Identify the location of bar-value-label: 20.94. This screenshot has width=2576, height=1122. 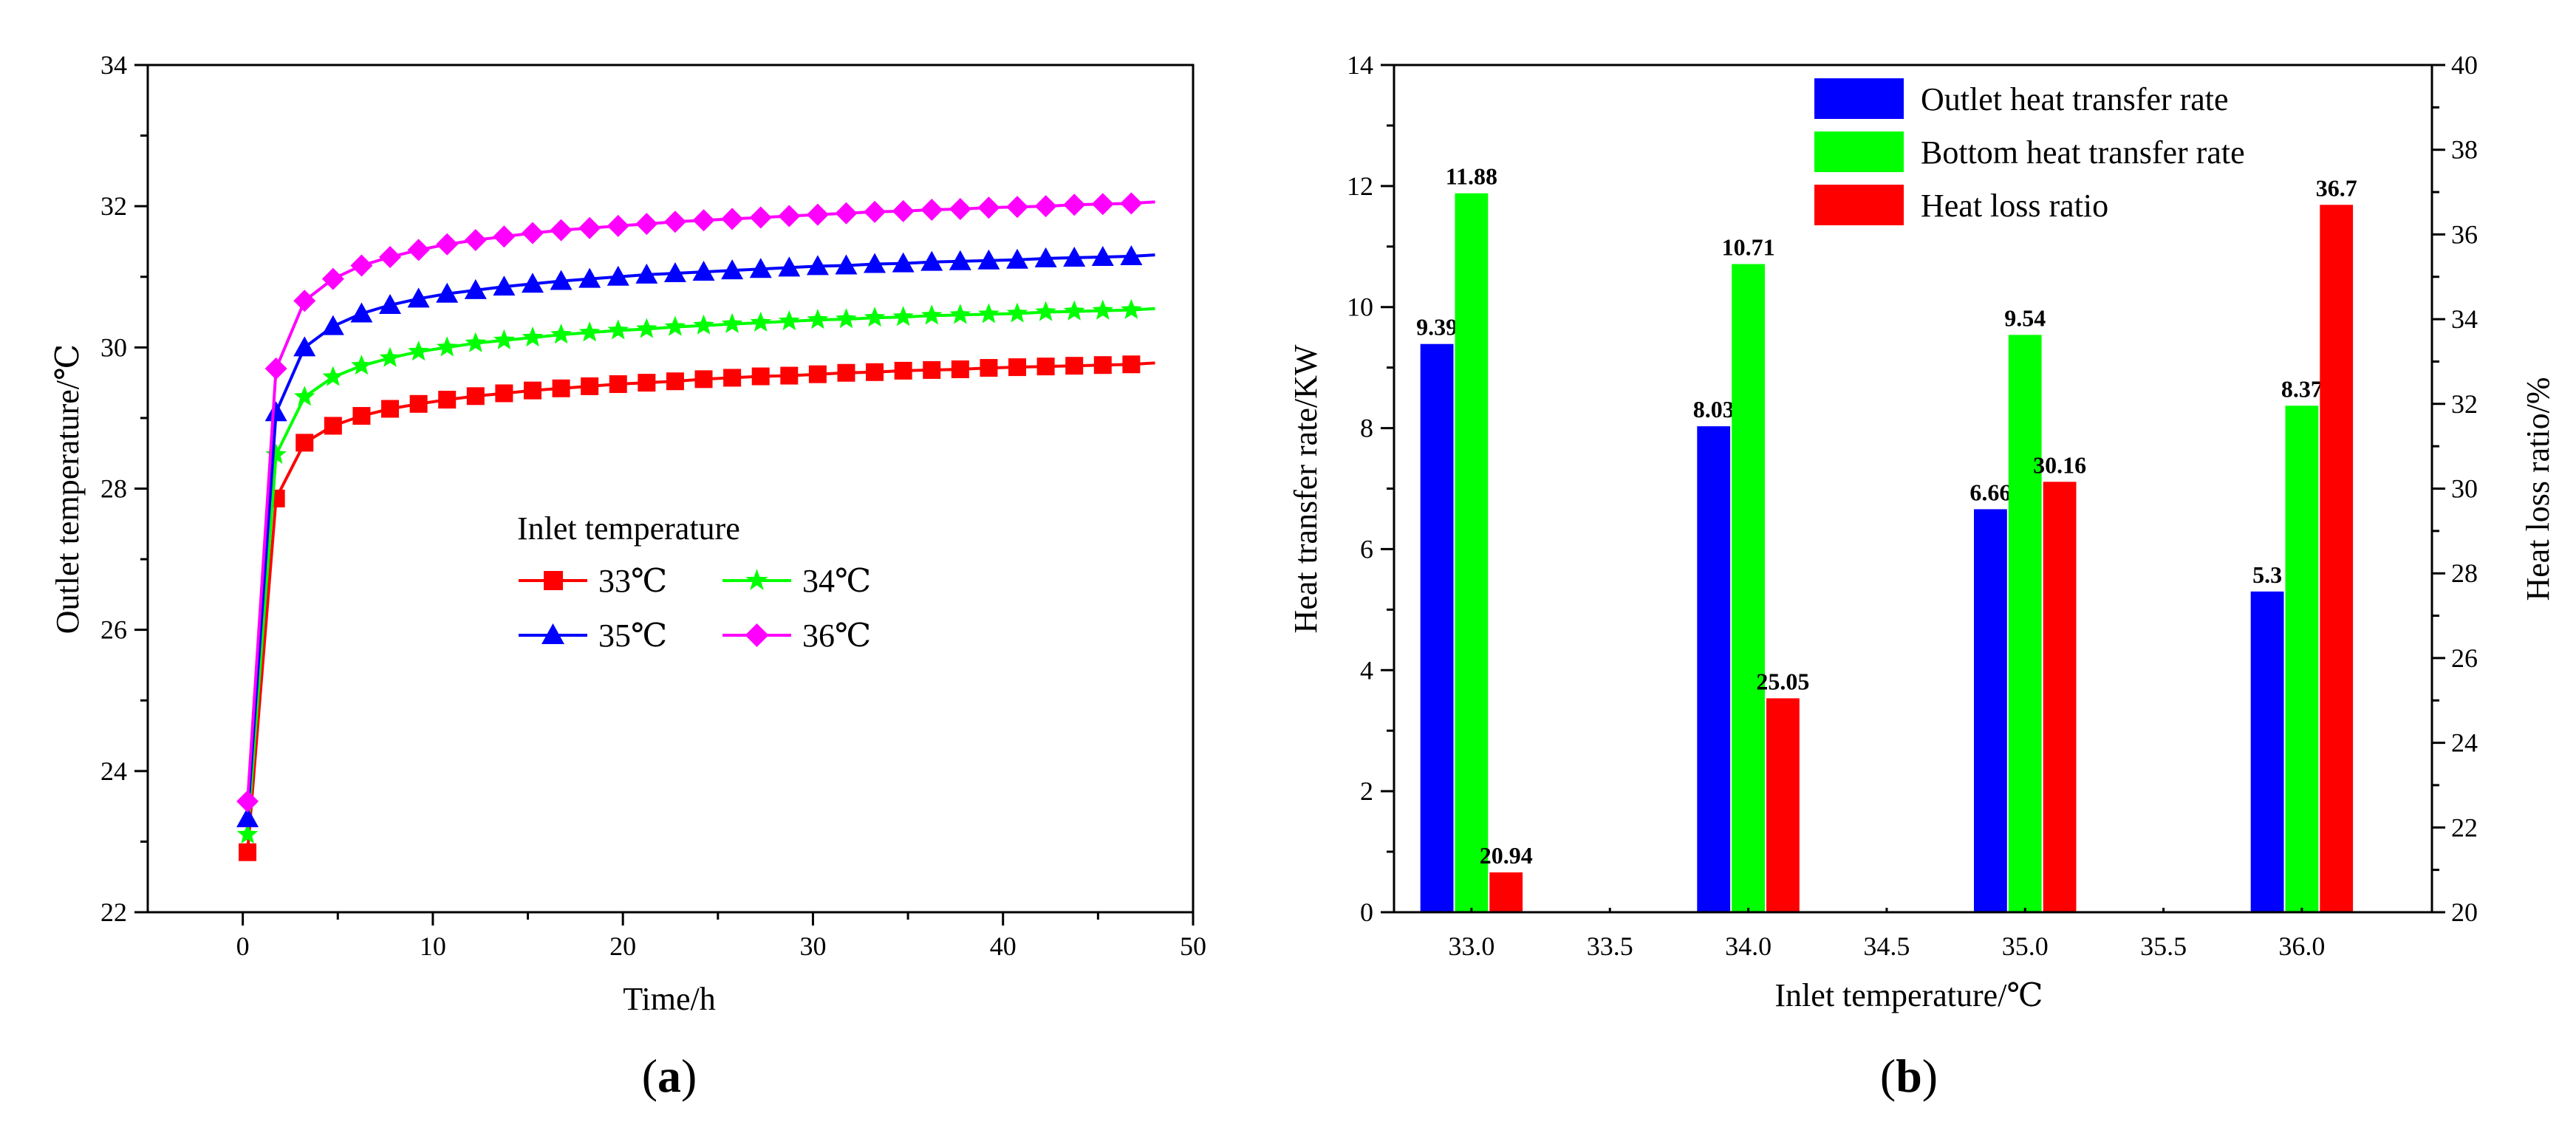
(1506, 855).